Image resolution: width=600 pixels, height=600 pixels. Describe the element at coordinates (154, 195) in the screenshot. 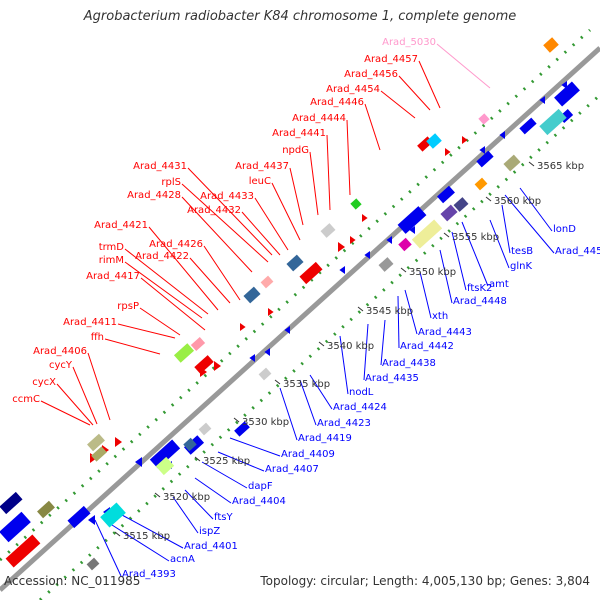

I see `forward-gene-label-arad-4428: Arad_4428` at that location.